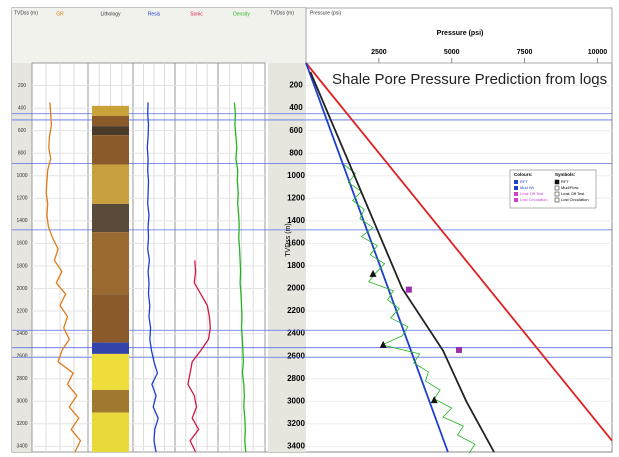 The width and height of the screenshot is (619, 457). What do you see at coordinates (469, 79) in the screenshot?
I see `chart-title: Shale Pore Pressure Prediction from logs` at bounding box center [469, 79].